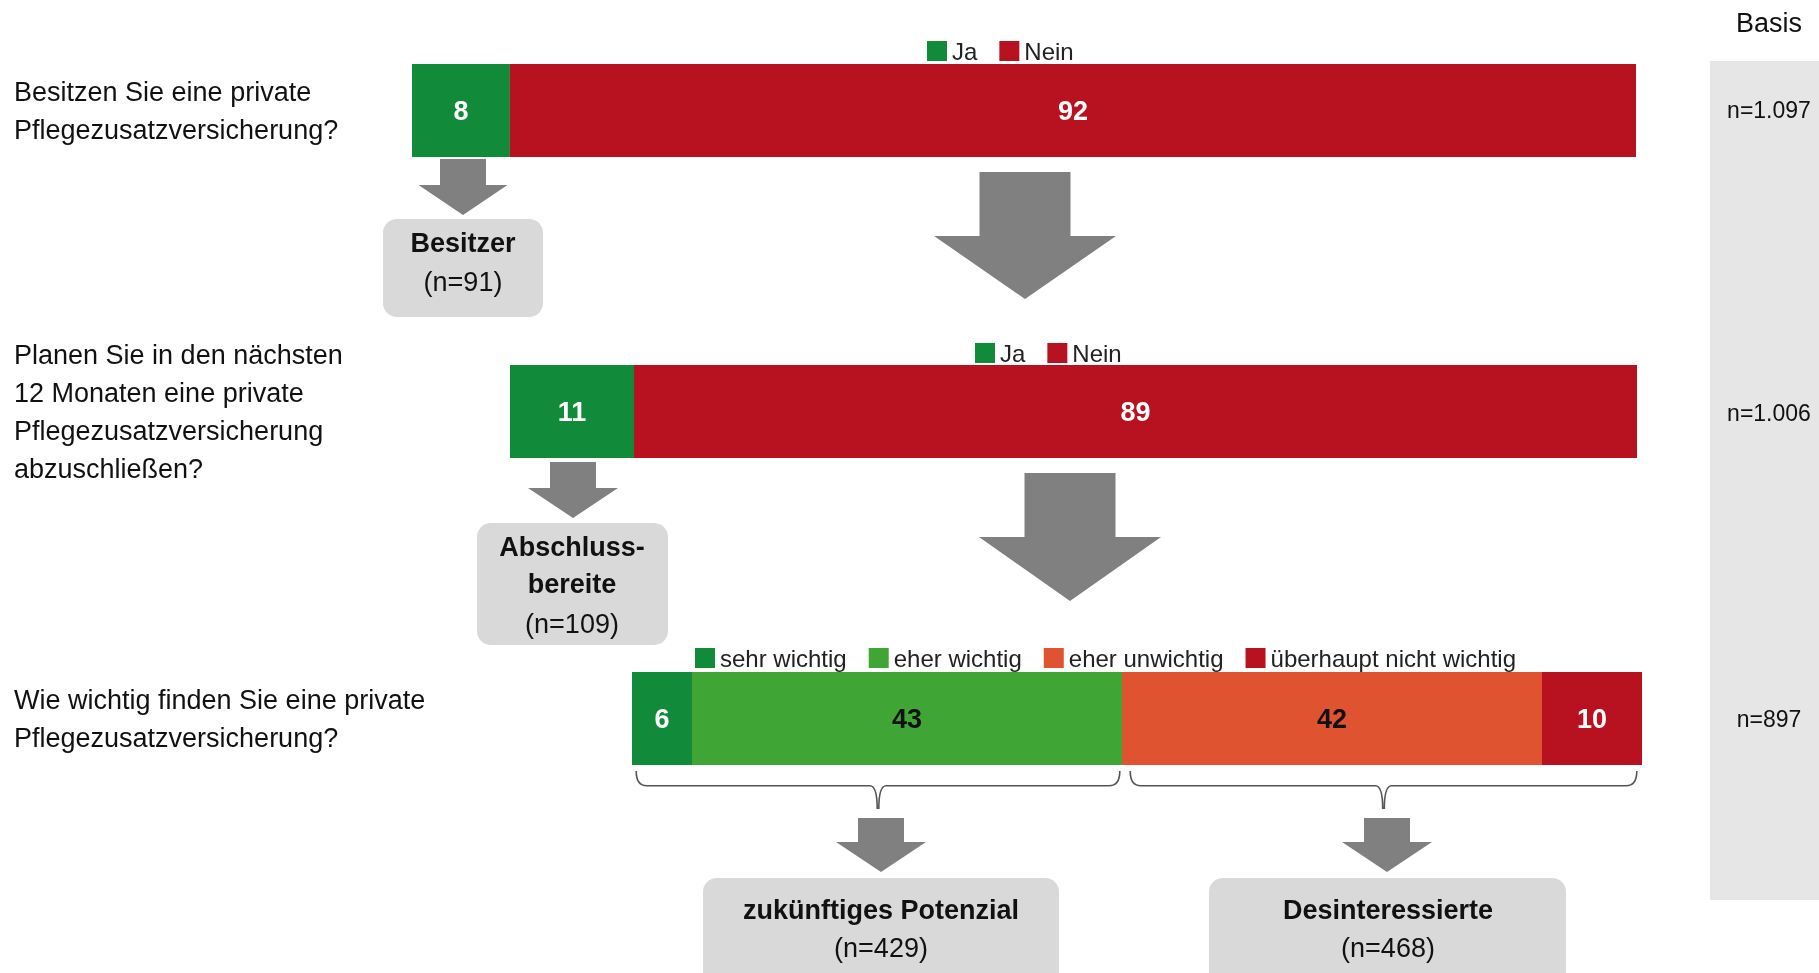 The image size is (1819, 973). I want to click on data-label: 10, so click(1592, 718).